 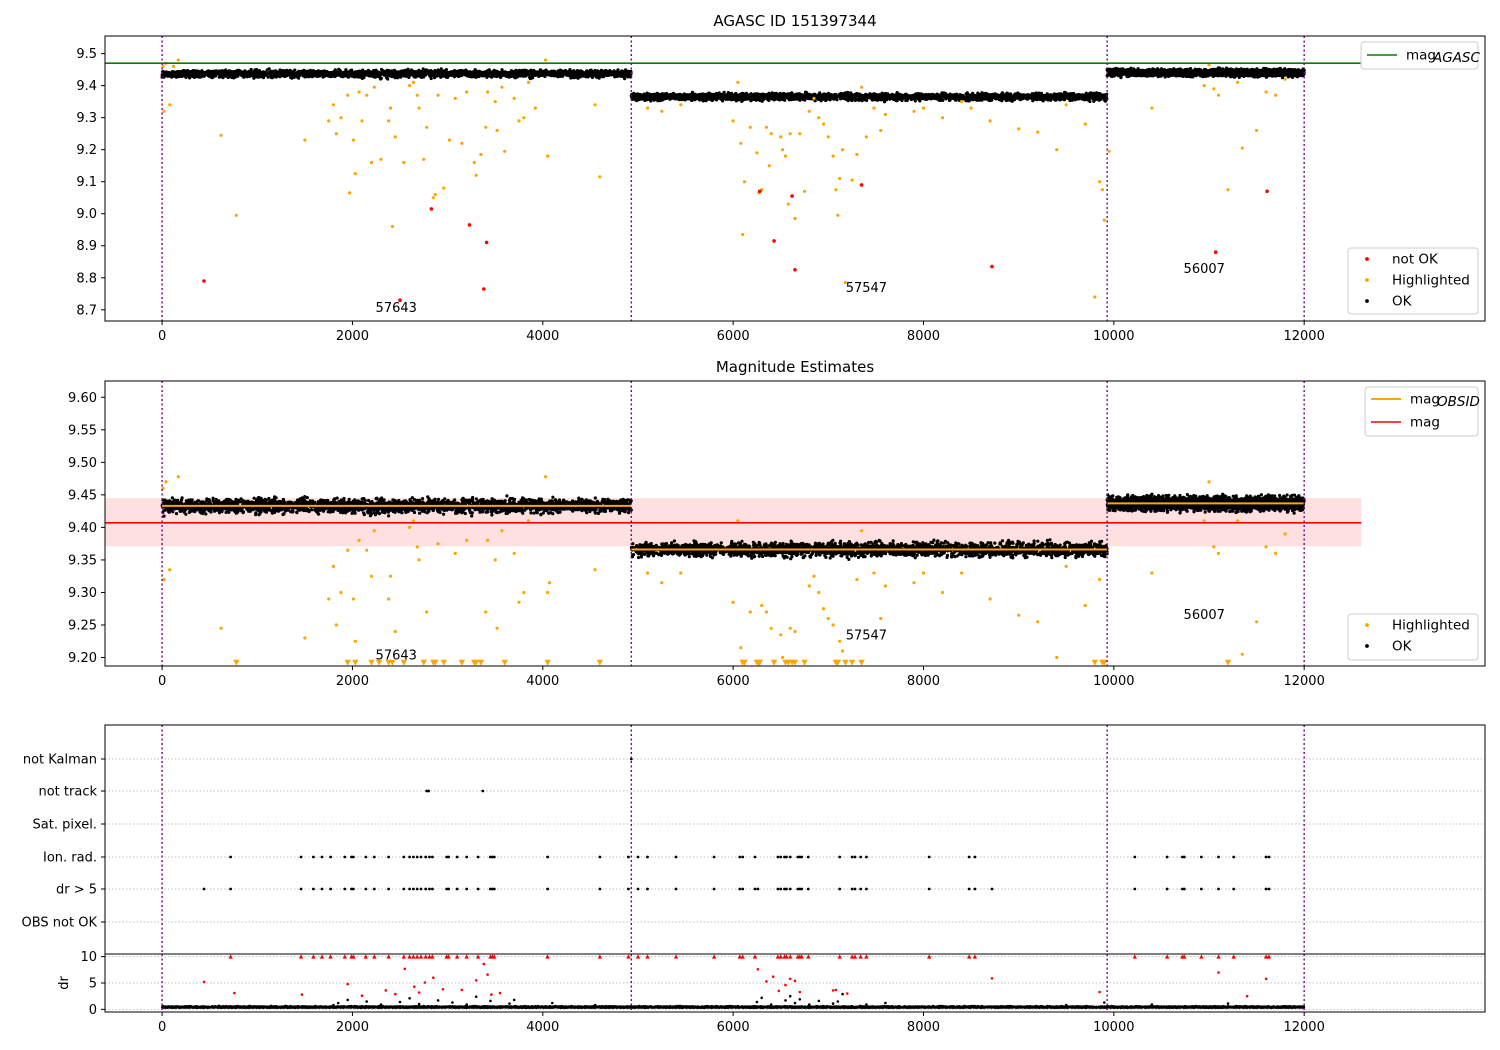 I want to click on ok-points, so click(x=396, y=74).